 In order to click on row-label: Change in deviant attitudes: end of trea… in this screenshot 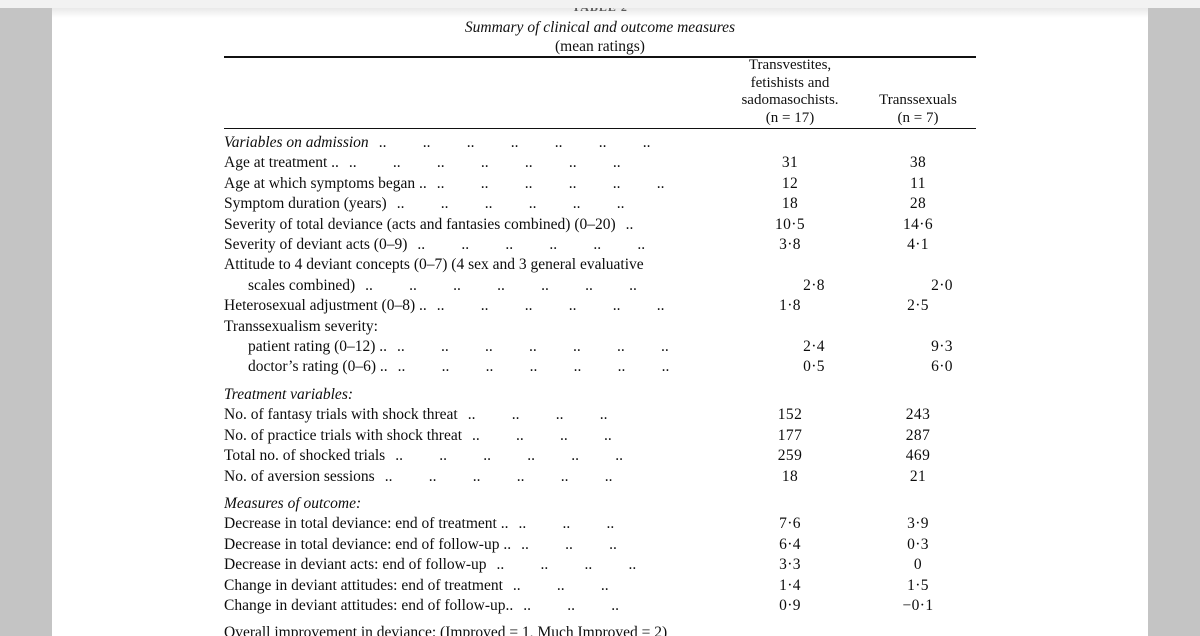, I will do `click(472, 586)`.